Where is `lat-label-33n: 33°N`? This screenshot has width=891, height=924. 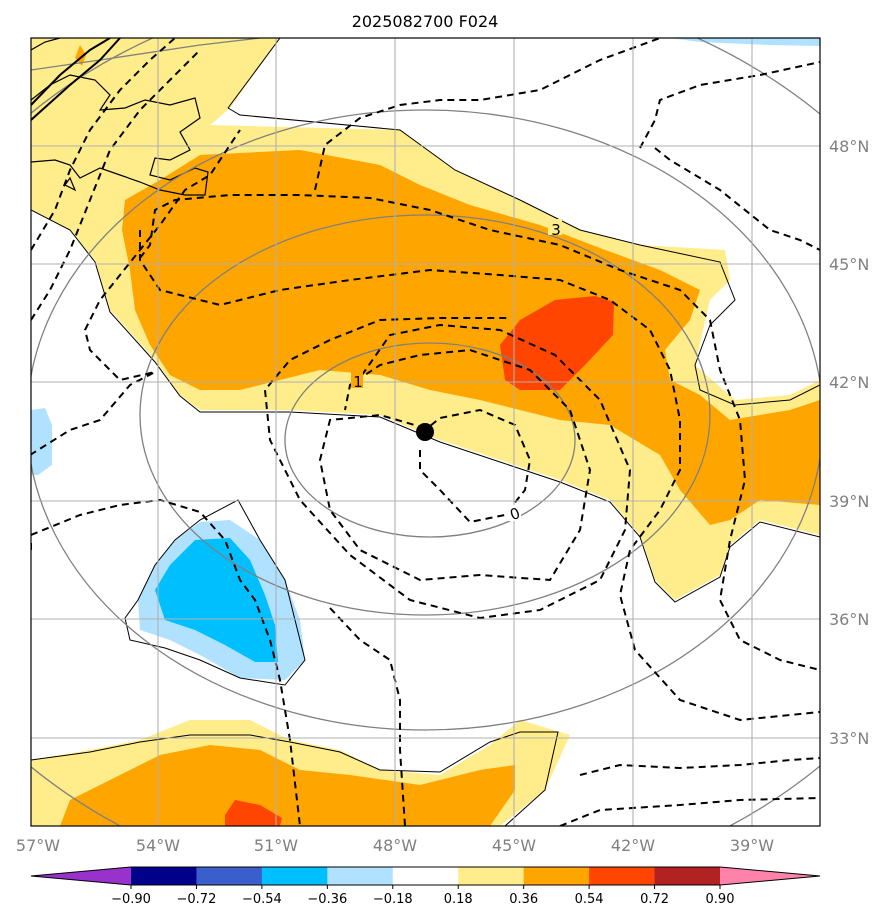
lat-label-33n: 33°N is located at coordinates (849, 738).